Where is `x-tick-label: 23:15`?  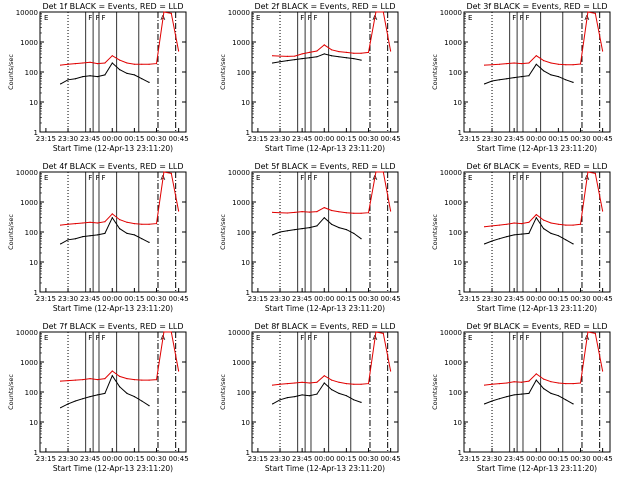 x-tick-label: 23:15 is located at coordinates (258, 139).